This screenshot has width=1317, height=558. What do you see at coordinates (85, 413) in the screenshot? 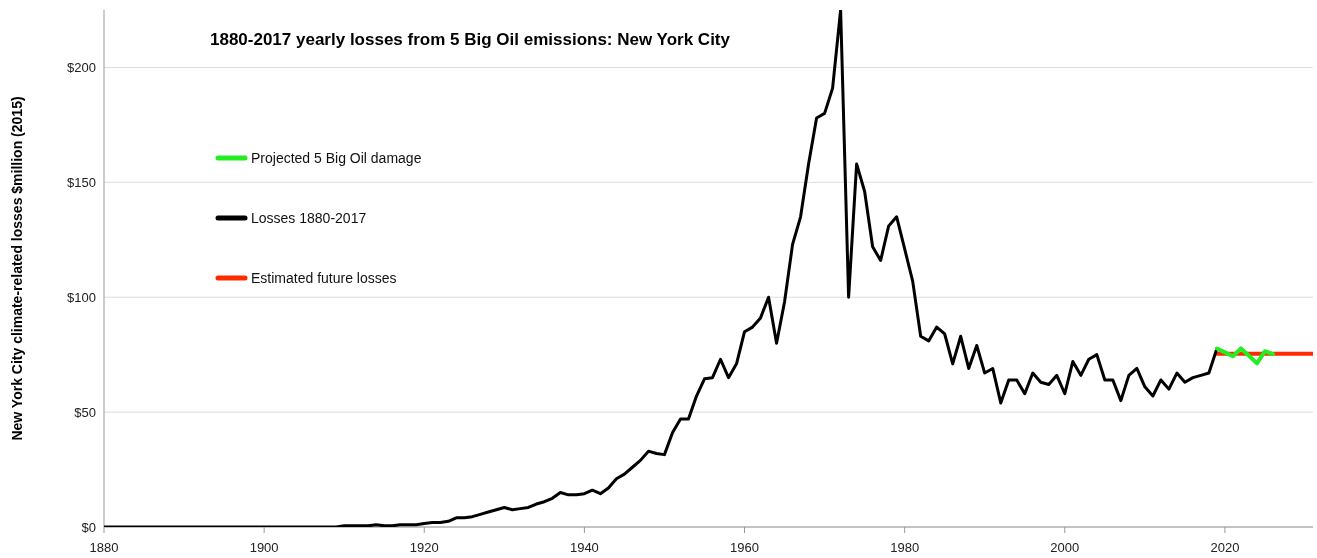
I see `y-tick-label: $50` at bounding box center [85, 413].